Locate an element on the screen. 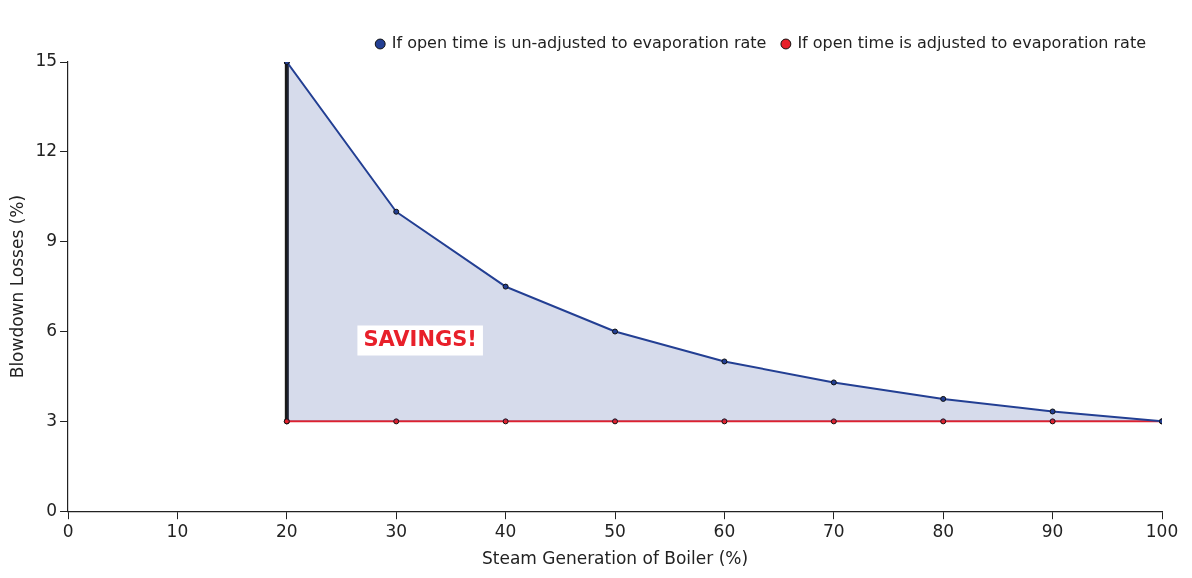 This screenshot has width=1192, height=578. x-tick-label: 80 is located at coordinates (943, 530).